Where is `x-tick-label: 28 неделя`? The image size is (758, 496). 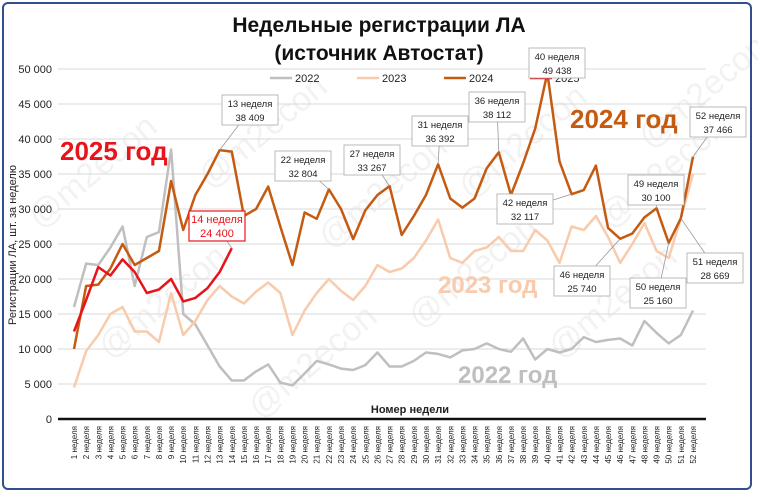 x-tick-label: 28 неделя is located at coordinates (402, 445).